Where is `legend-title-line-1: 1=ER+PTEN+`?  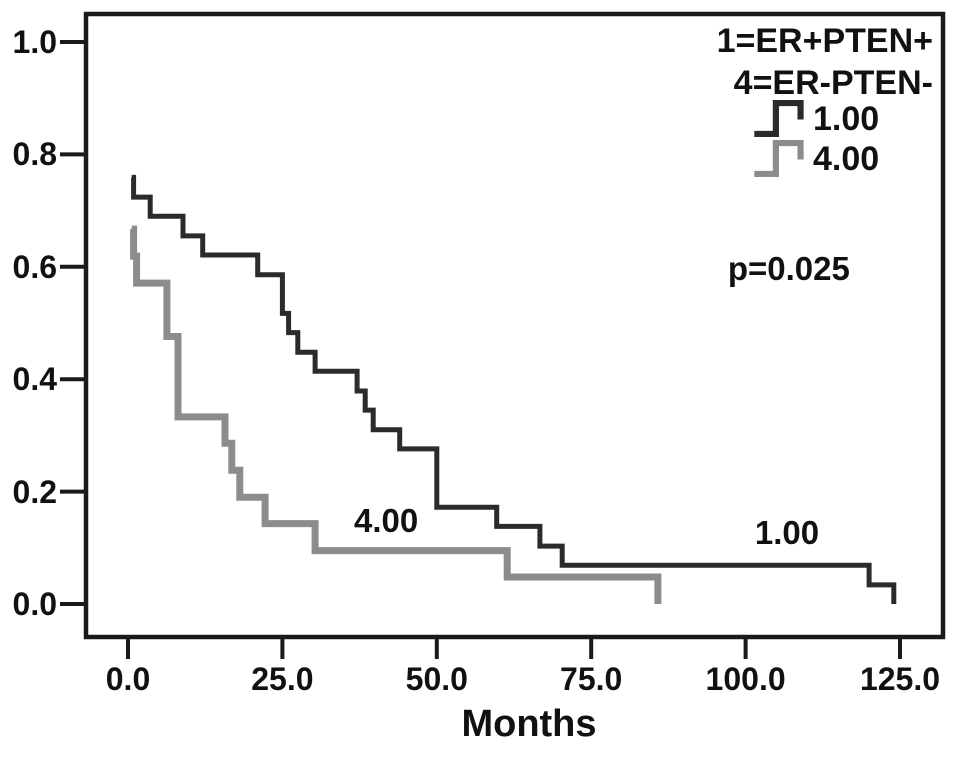 legend-title-line-1: 1=ER+PTEN+ is located at coordinates (824, 41).